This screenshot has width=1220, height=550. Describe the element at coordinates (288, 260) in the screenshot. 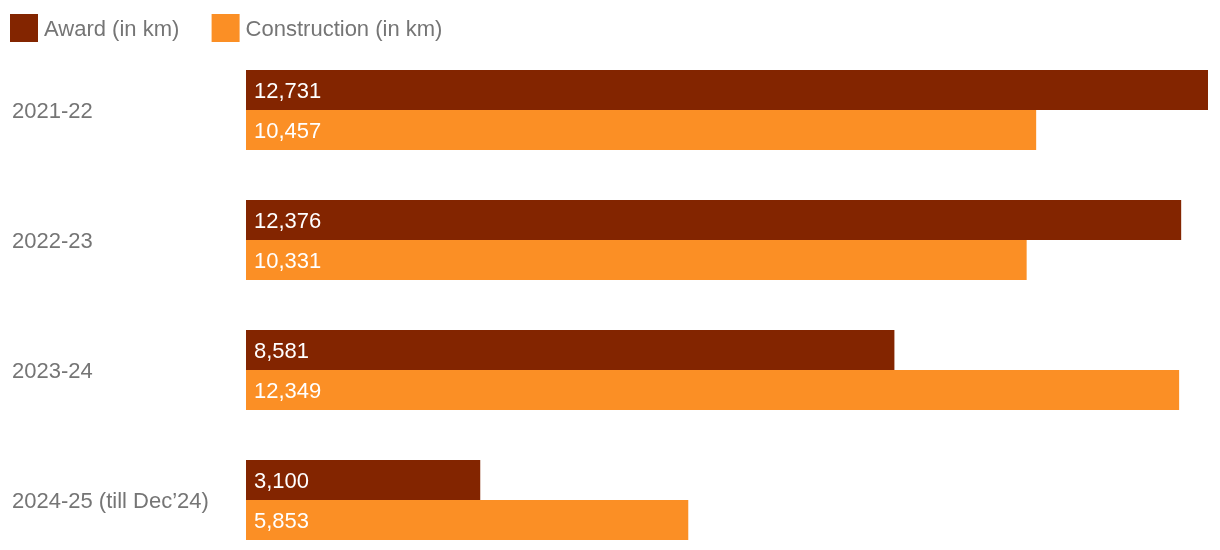

I see `data-label: 10,331` at that location.